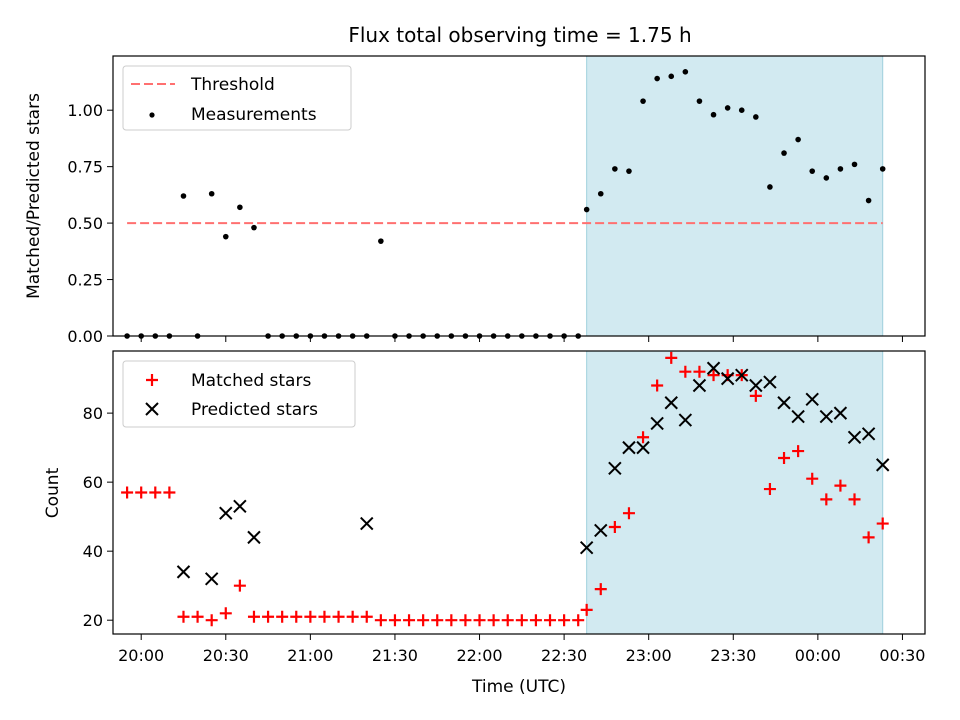  What do you see at coordinates (818, 655) in the screenshot?
I see `x-tick-label: 00:00` at bounding box center [818, 655].